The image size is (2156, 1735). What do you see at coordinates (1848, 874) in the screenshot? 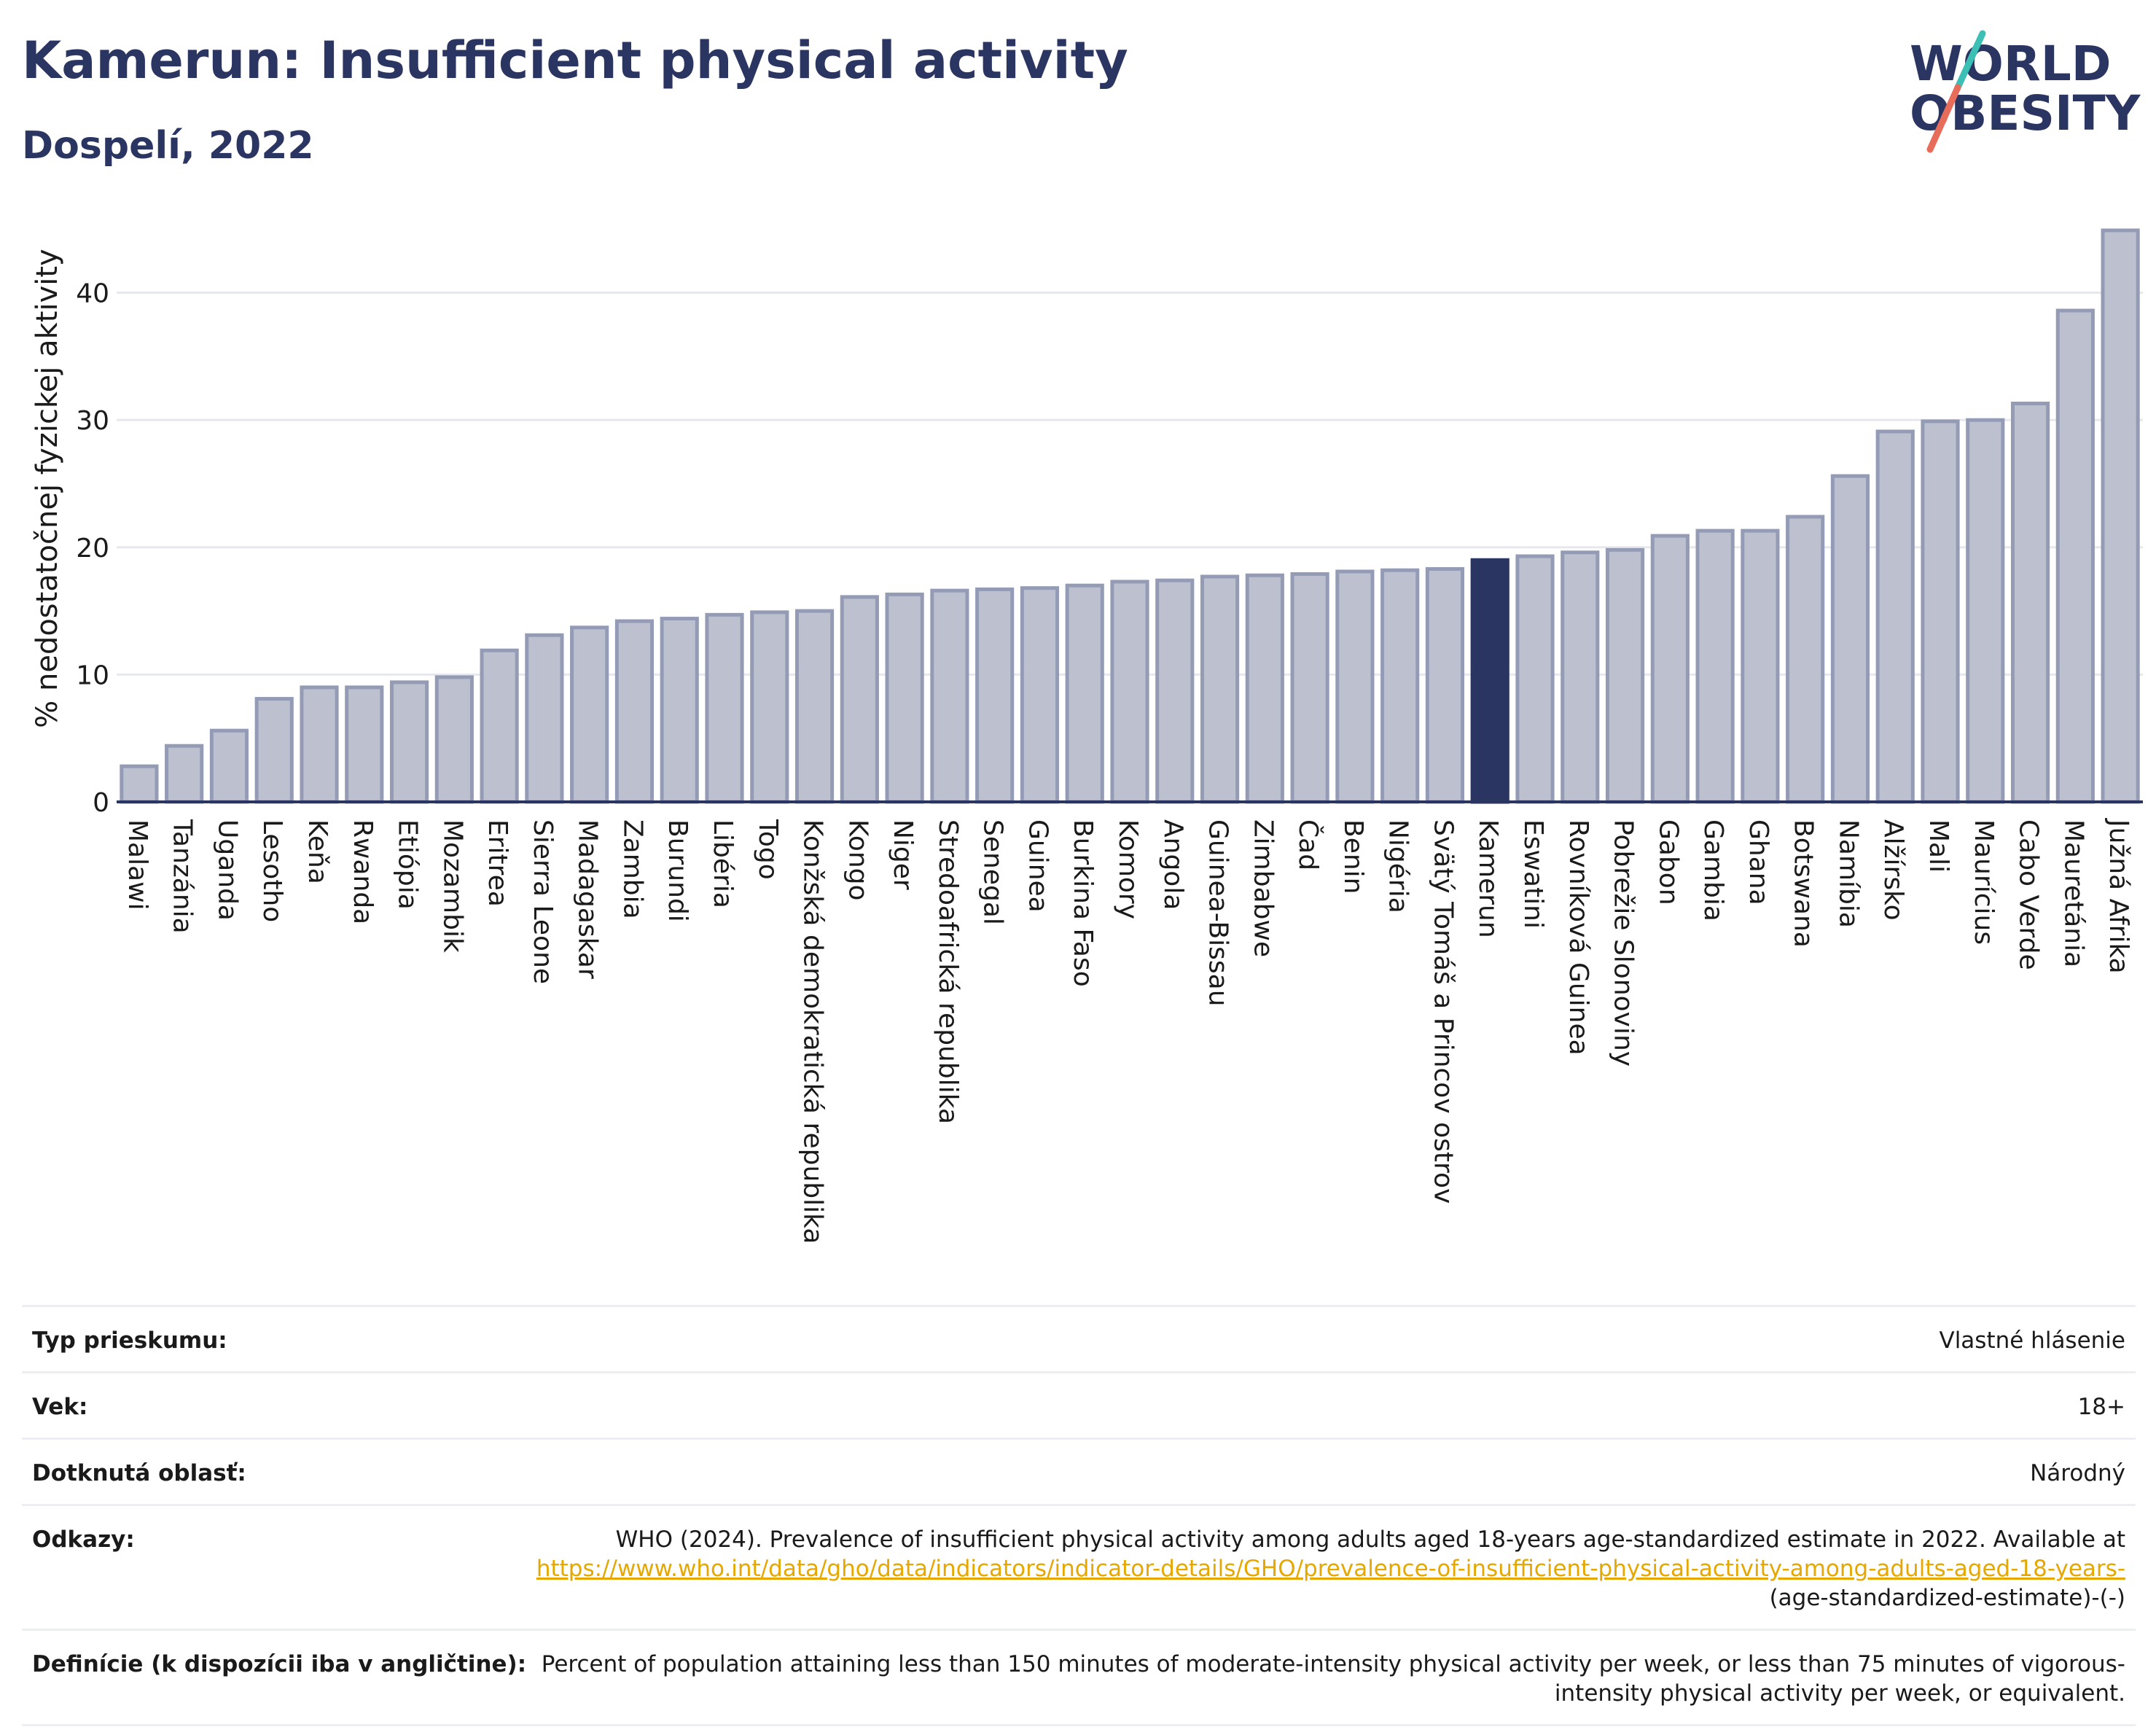
I see `x-tick-label: Namíbia` at bounding box center [1848, 874].